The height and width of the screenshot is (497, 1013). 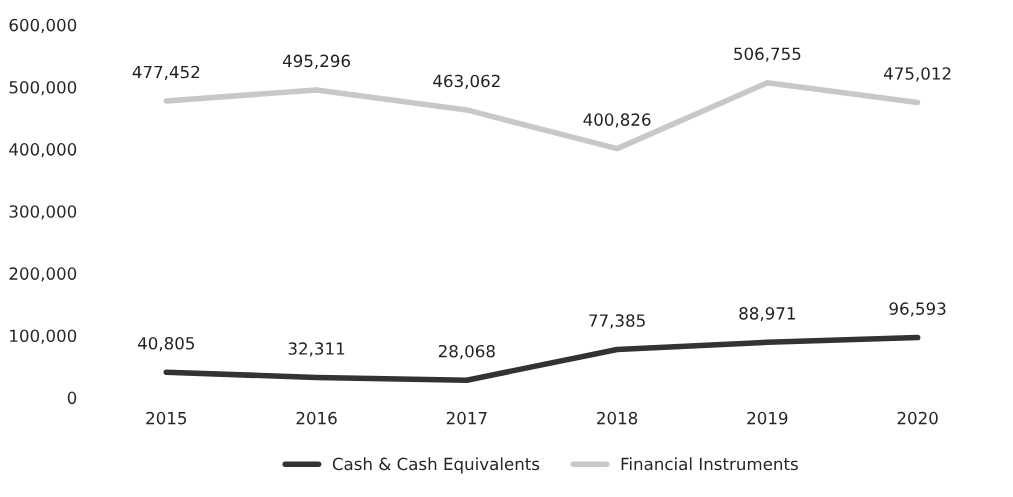 What do you see at coordinates (43, 88) in the screenshot?
I see `y-tick-label: 500,000` at bounding box center [43, 88].